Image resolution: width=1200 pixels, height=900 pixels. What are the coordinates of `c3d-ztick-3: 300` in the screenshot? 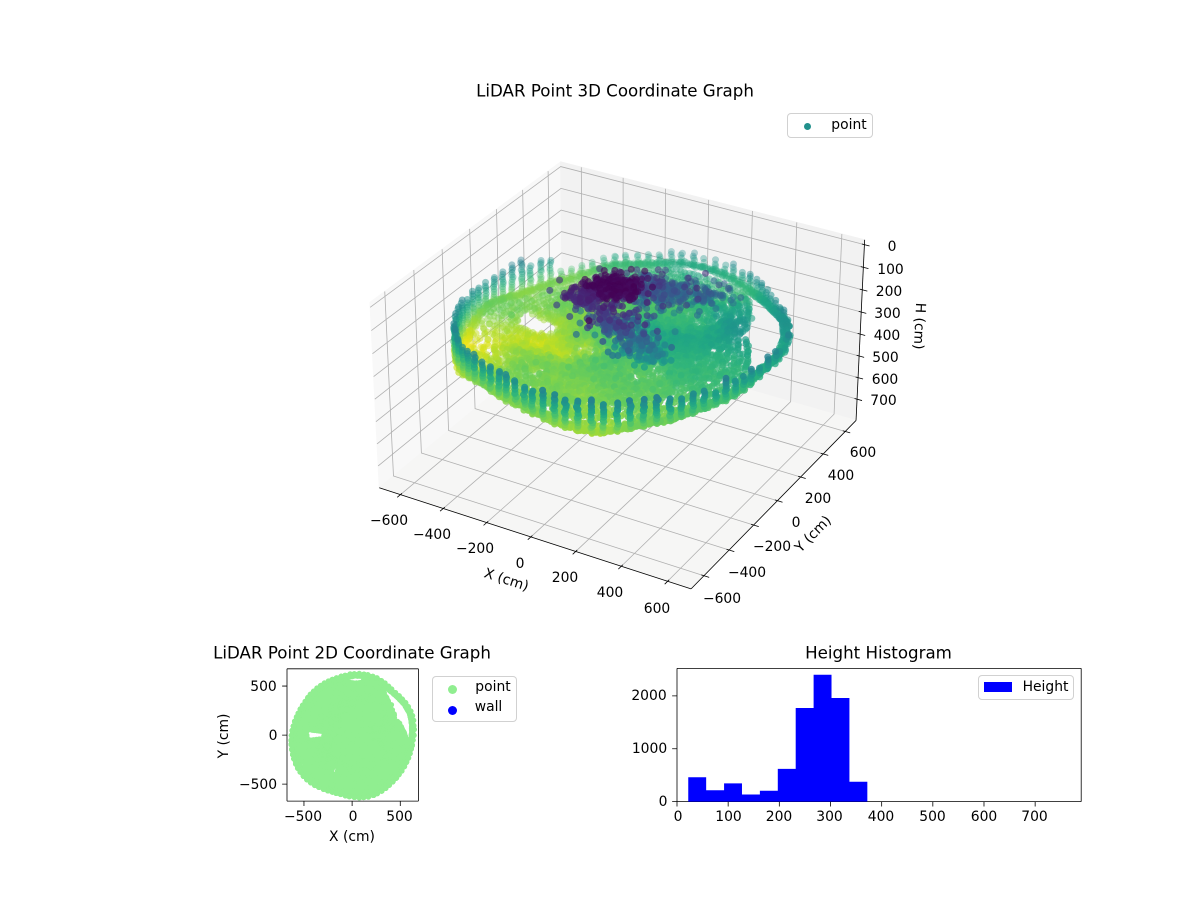 It's located at (887, 313).